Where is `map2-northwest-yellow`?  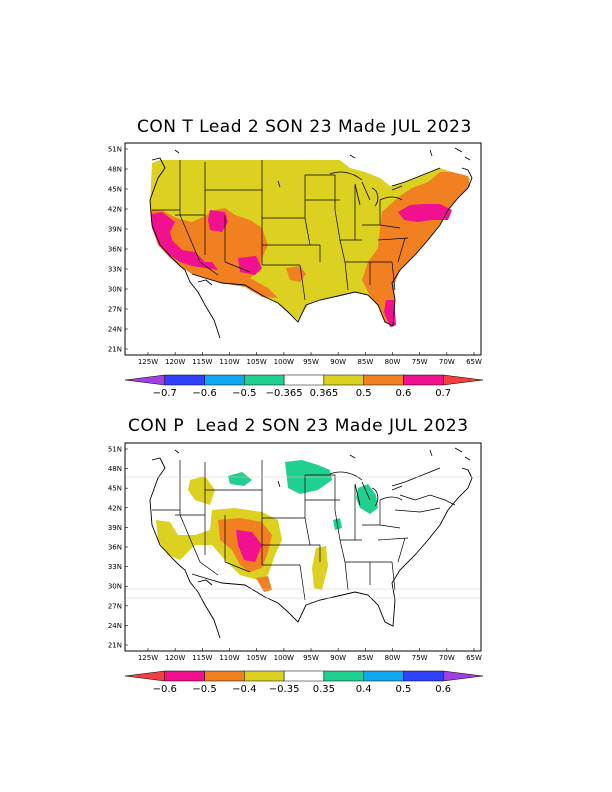 map2-northwest-yellow is located at coordinates (201, 490).